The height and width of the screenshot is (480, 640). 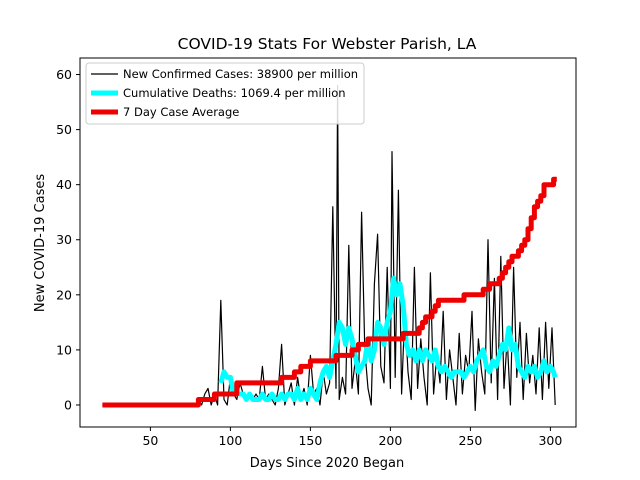 What do you see at coordinates (470, 440) in the screenshot?
I see `x-tick-label: 250` at bounding box center [470, 440].